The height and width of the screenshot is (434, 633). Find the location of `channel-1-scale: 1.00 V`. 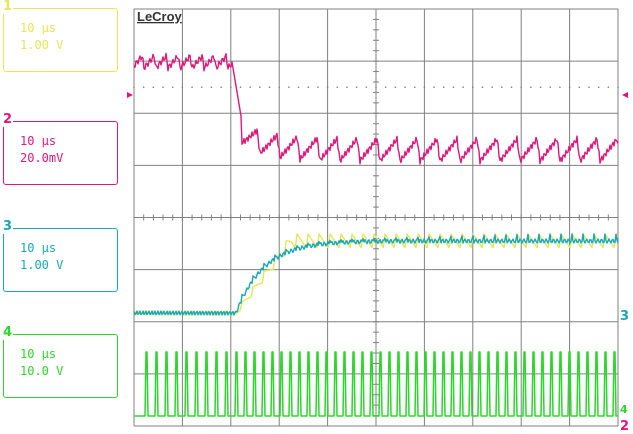

channel-1-scale: 1.00 V is located at coordinates (42, 45).